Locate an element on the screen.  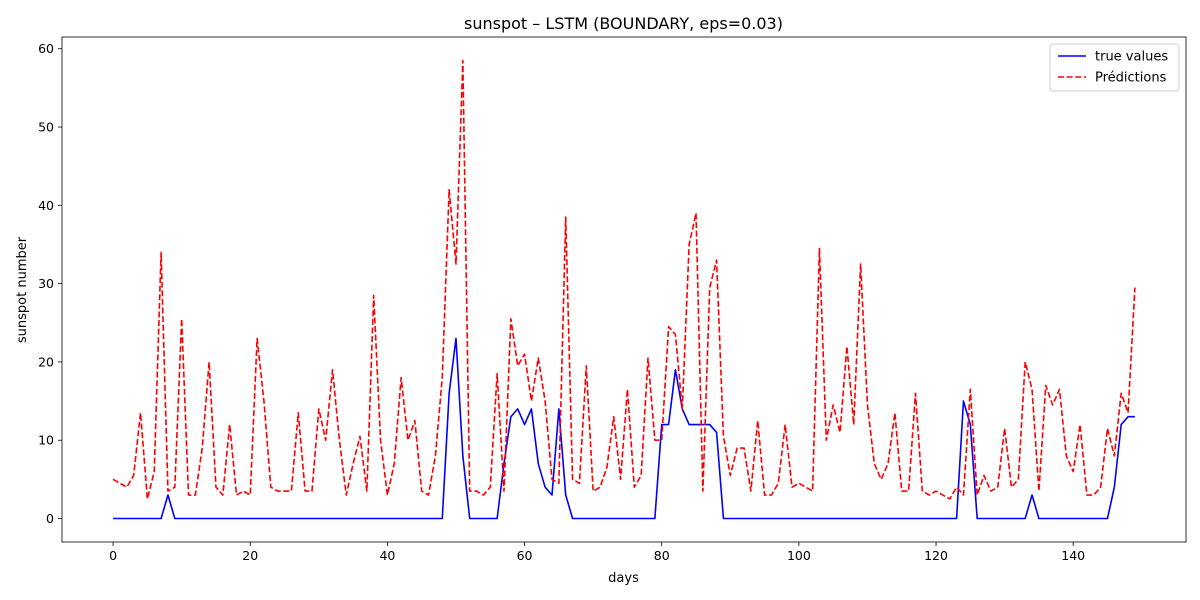
x-axis: 0 20 40 60 80 100 120 140 is located at coordinates (597, 552).